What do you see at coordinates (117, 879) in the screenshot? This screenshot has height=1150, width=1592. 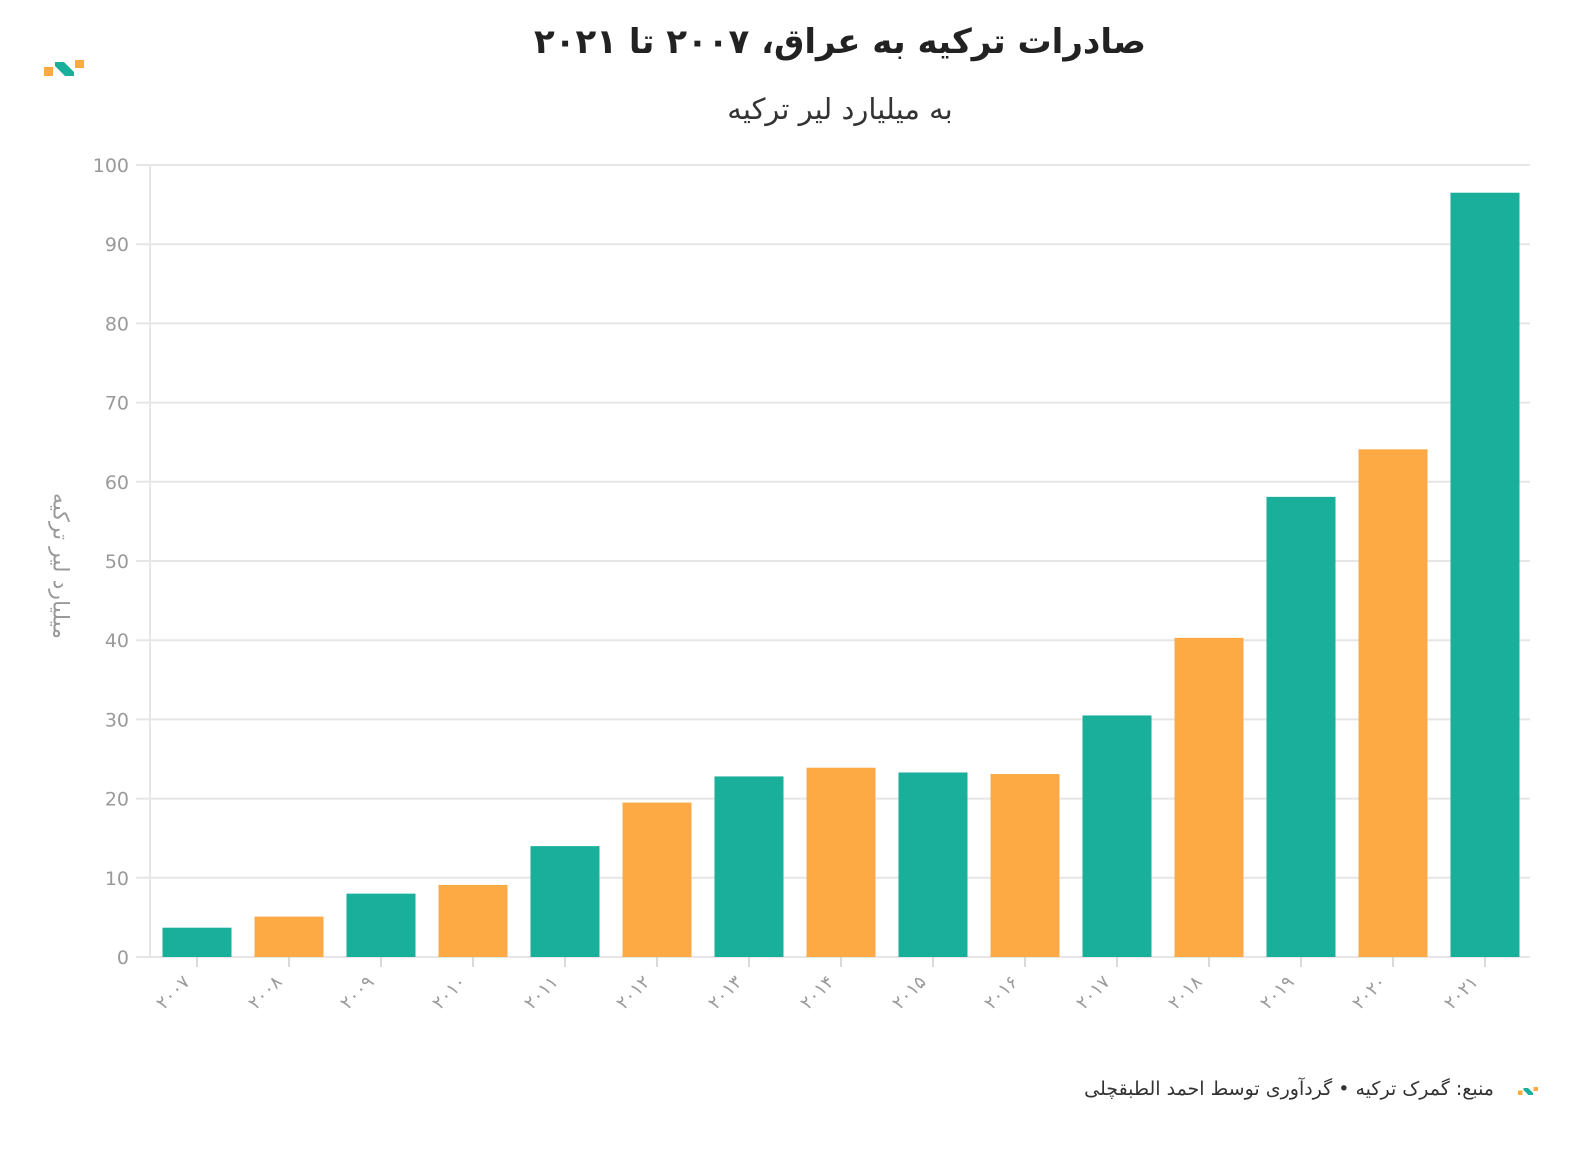 I see `y-tick-label: 10` at bounding box center [117, 879].